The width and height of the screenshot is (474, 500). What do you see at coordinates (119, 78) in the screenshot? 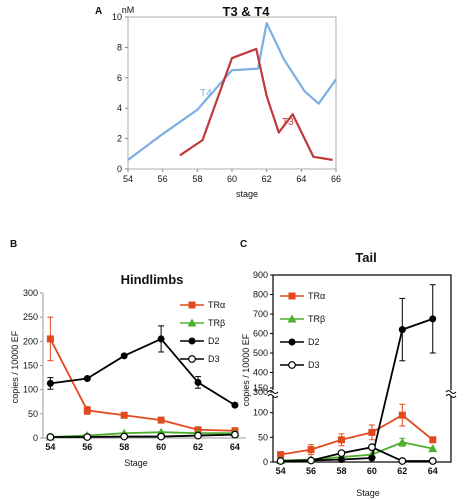
I see `y-tick-label-a: 6` at bounding box center [119, 78].